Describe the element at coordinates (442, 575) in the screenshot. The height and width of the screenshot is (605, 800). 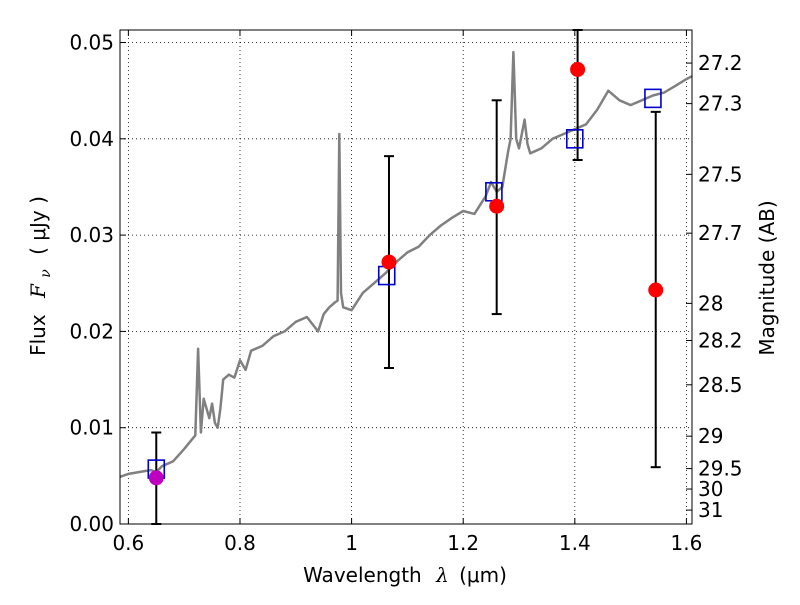
I see `x-axis-title-symbol: λ` at that location.